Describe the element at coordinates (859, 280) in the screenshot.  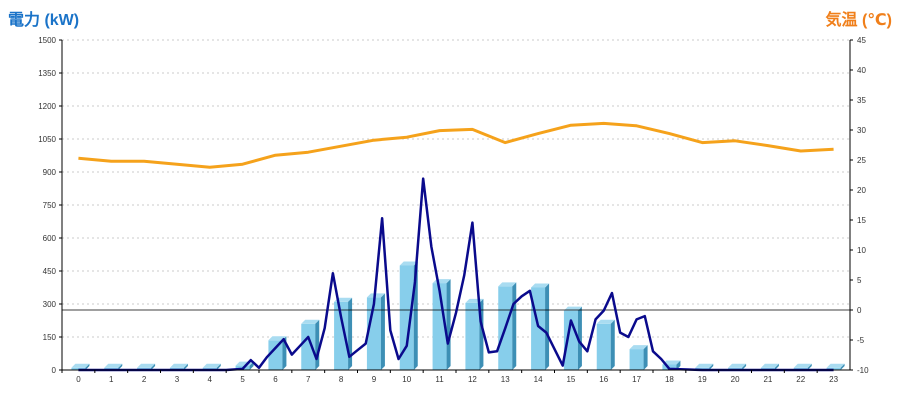
I see `right-tick-label: 5` at that location.